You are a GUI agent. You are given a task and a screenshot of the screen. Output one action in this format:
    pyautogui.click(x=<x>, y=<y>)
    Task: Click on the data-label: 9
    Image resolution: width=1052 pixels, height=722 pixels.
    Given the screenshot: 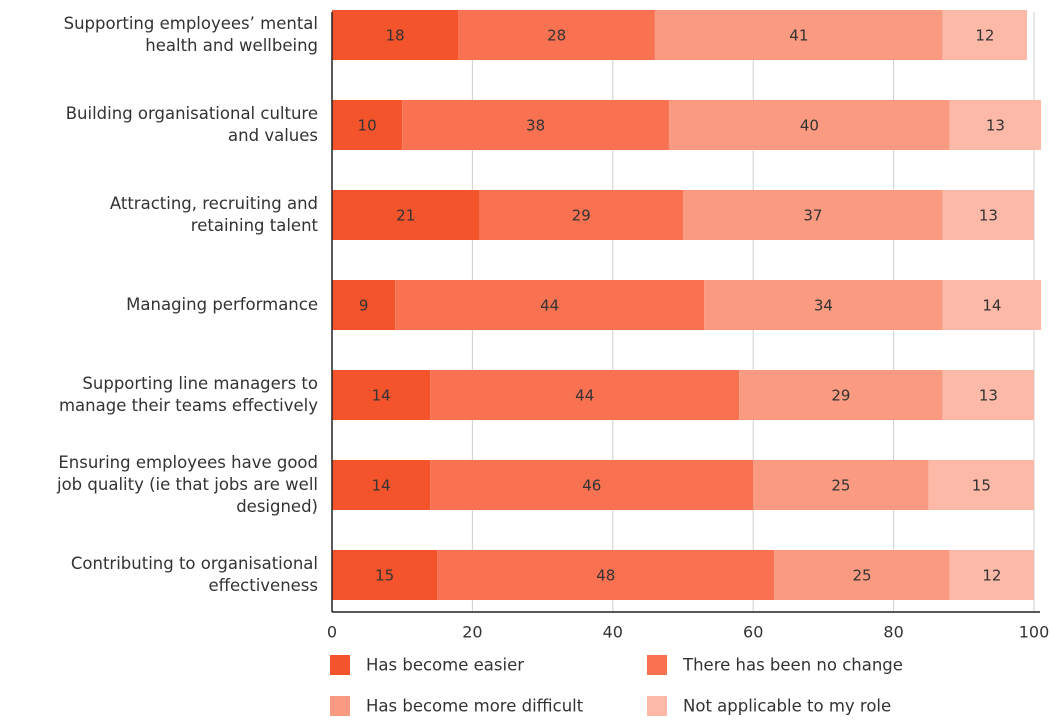 What is the action you would take?
    pyautogui.click(x=364, y=306)
    